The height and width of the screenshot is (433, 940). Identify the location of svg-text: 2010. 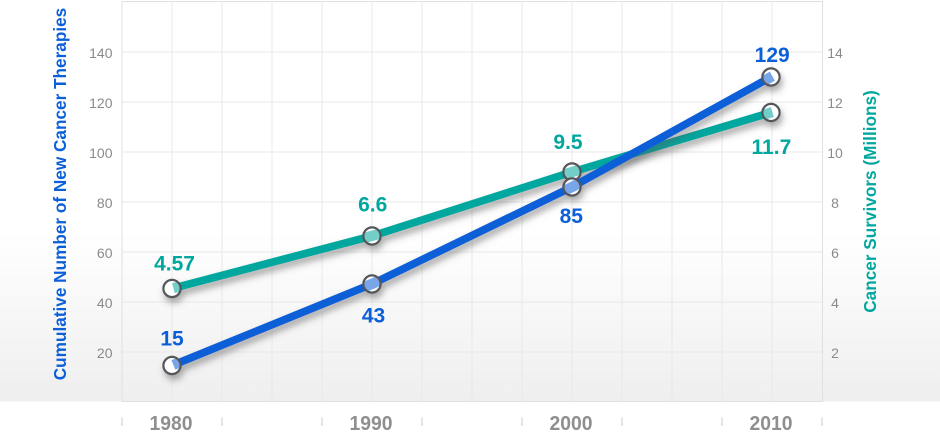
(771, 423).